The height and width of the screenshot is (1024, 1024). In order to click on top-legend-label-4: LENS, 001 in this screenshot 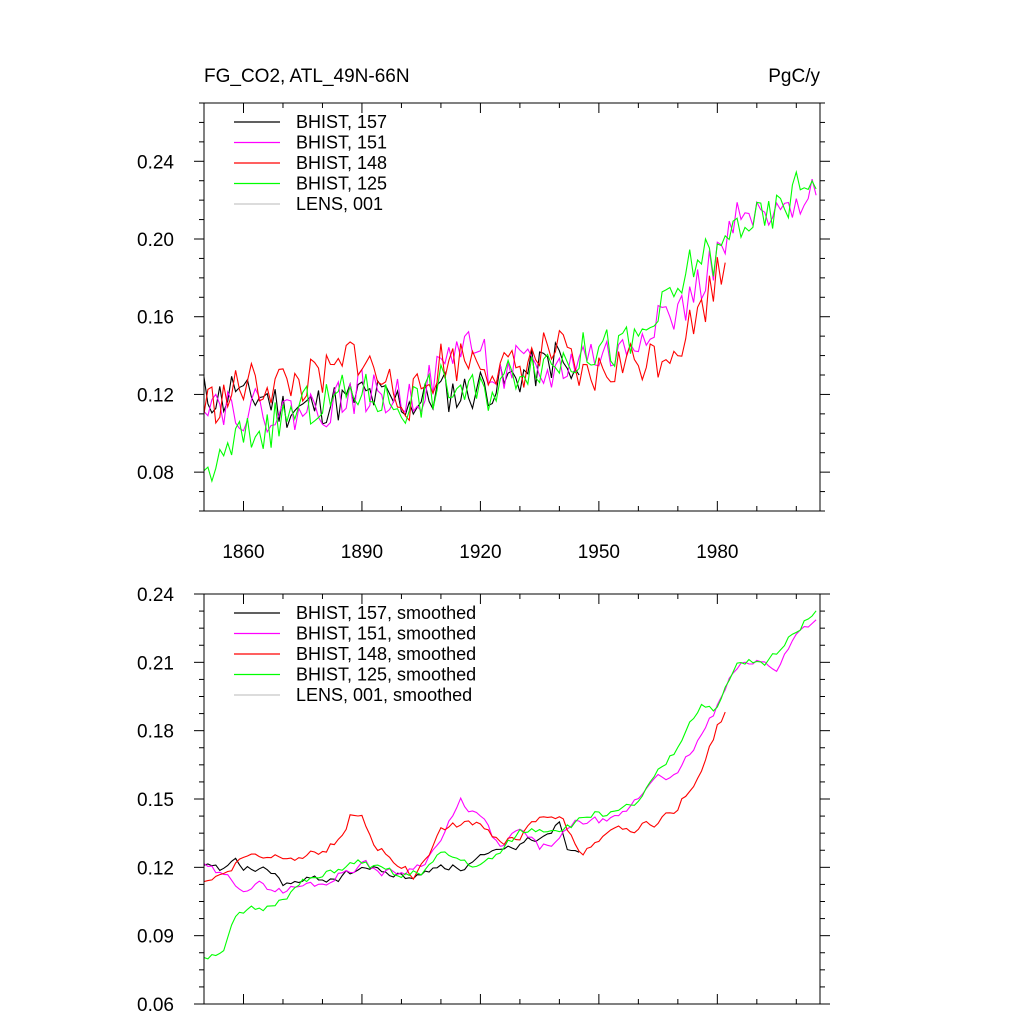, I will do `click(339, 204)`.